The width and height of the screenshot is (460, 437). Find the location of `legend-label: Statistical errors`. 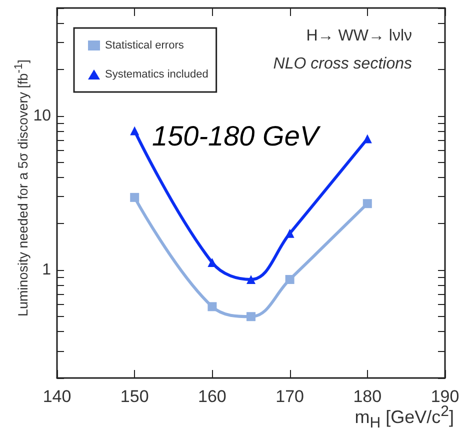

legend-label: Statistical errors is located at coordinates (144, 46).